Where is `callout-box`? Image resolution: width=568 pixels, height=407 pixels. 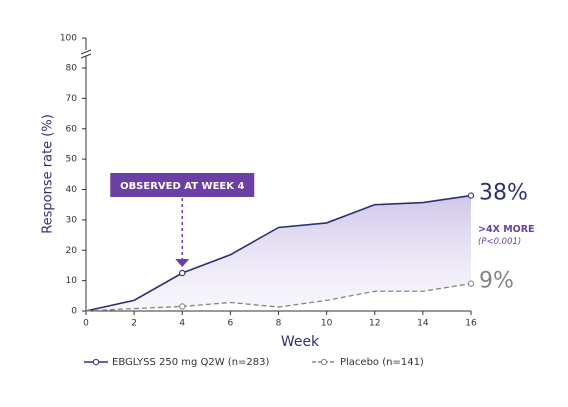
callout-box is located at coordinates (182, 185).